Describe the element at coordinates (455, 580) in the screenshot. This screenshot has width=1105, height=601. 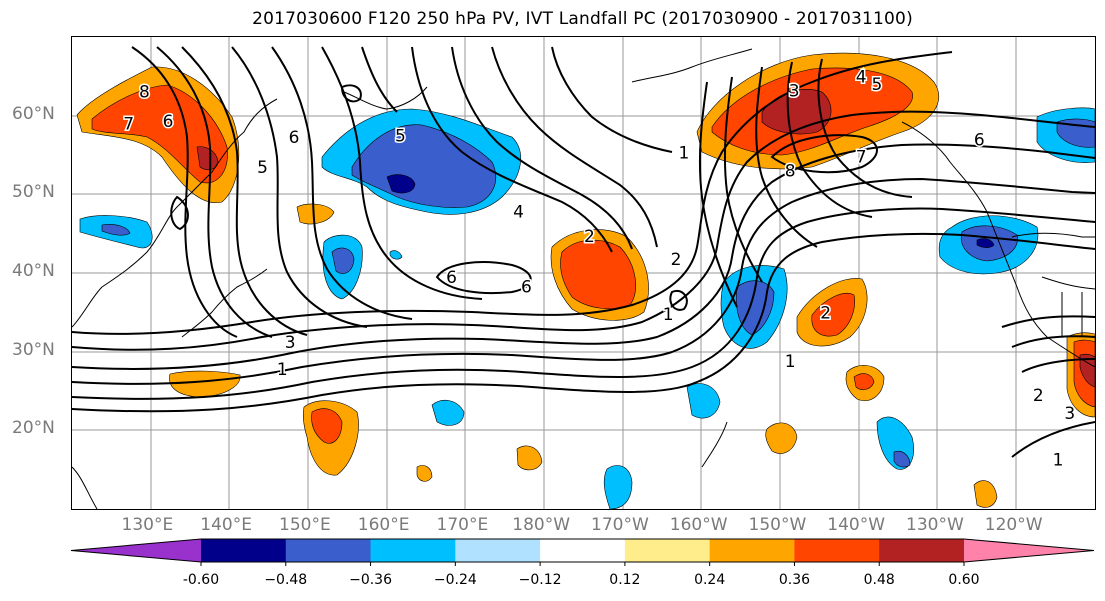
I see `colorbar-tick-label: −0.24` at that location.